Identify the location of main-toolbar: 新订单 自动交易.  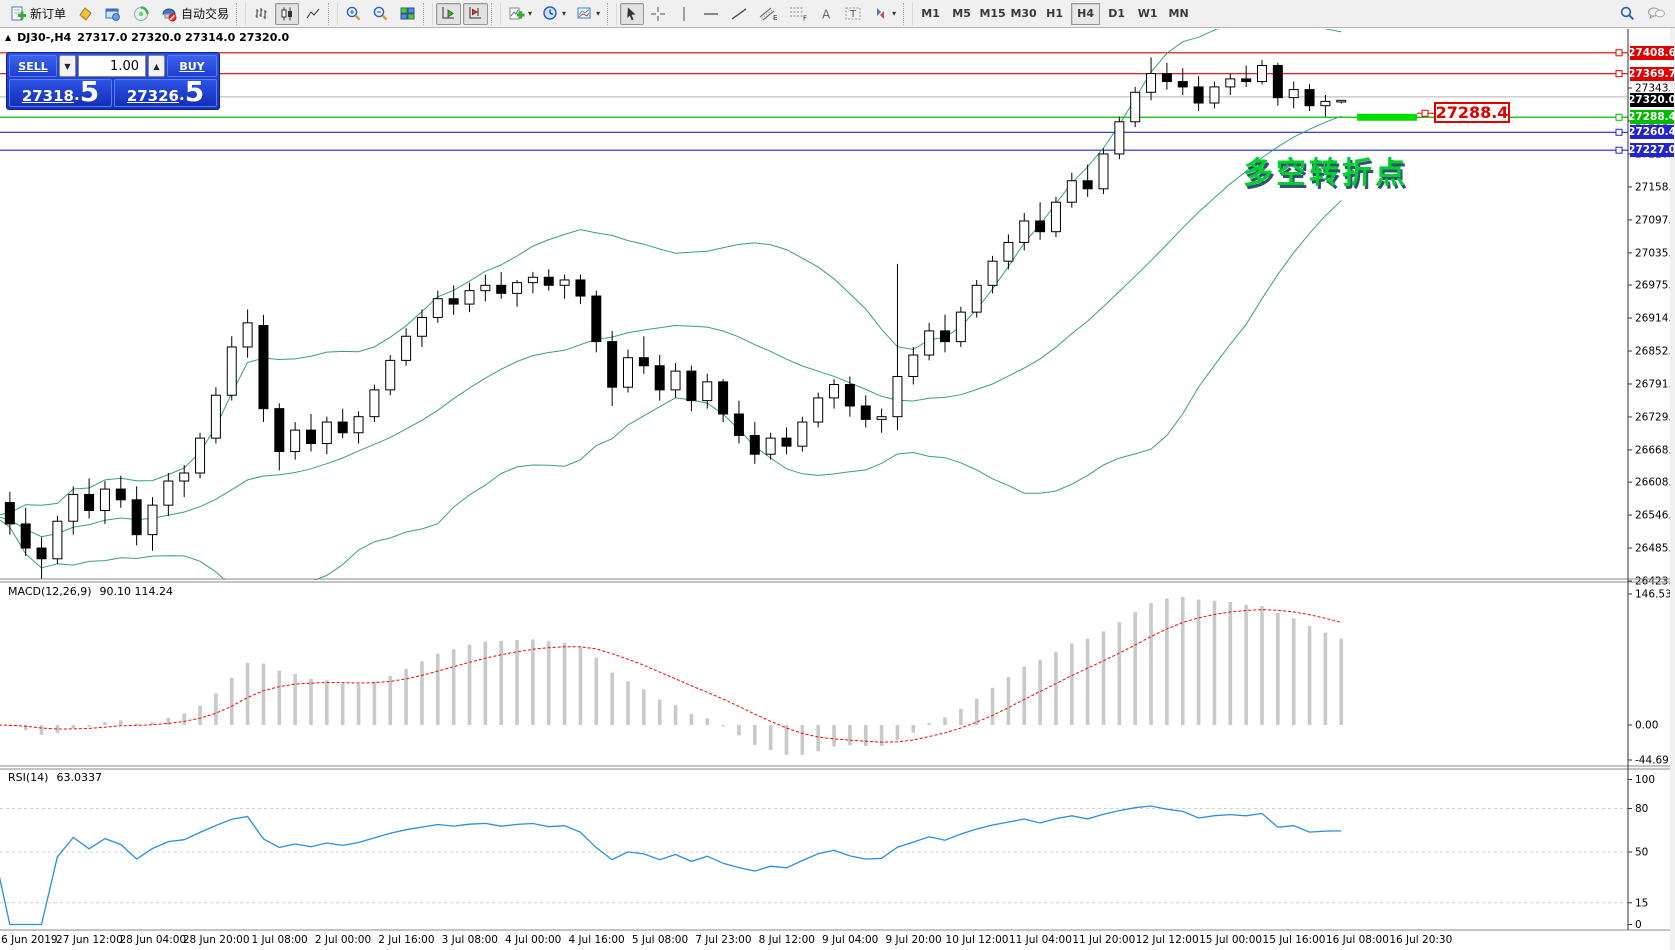
(837, 14).